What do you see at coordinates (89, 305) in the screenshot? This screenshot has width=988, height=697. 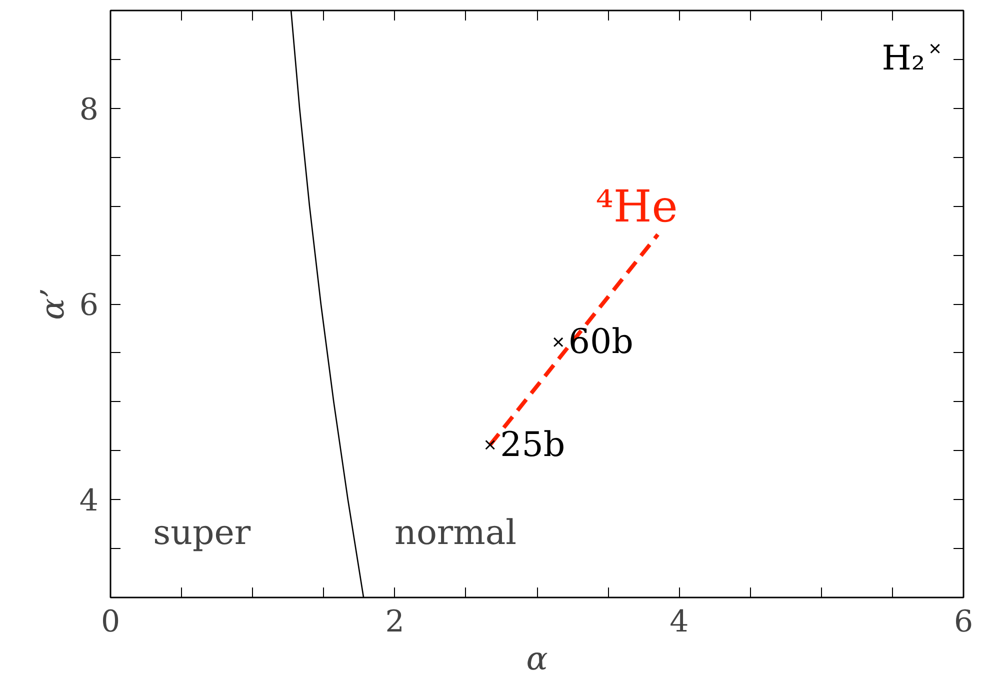 I see `y-tick-label: 6` at bounding box center [89, 305].